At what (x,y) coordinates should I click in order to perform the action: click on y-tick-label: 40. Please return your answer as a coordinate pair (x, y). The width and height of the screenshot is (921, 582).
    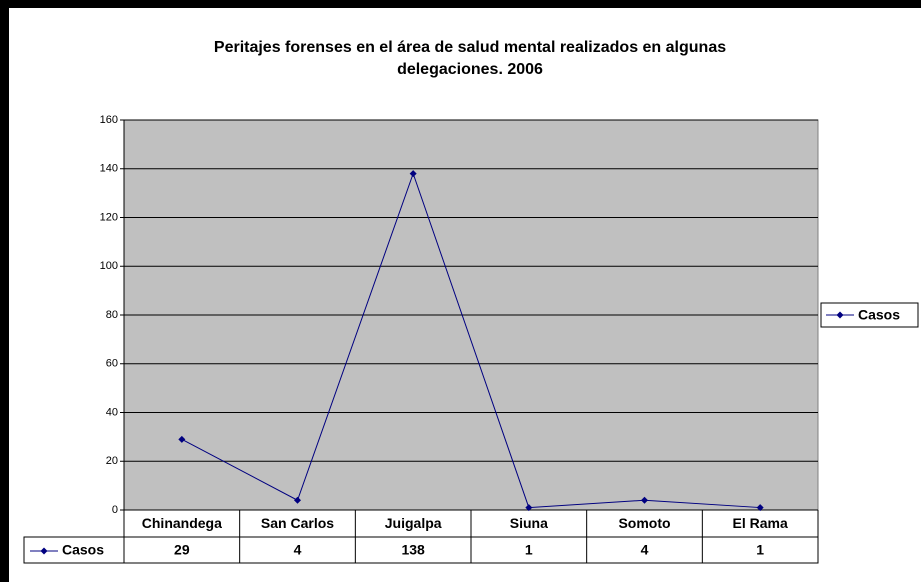
    Looking at the image, I should click on (112, 412).